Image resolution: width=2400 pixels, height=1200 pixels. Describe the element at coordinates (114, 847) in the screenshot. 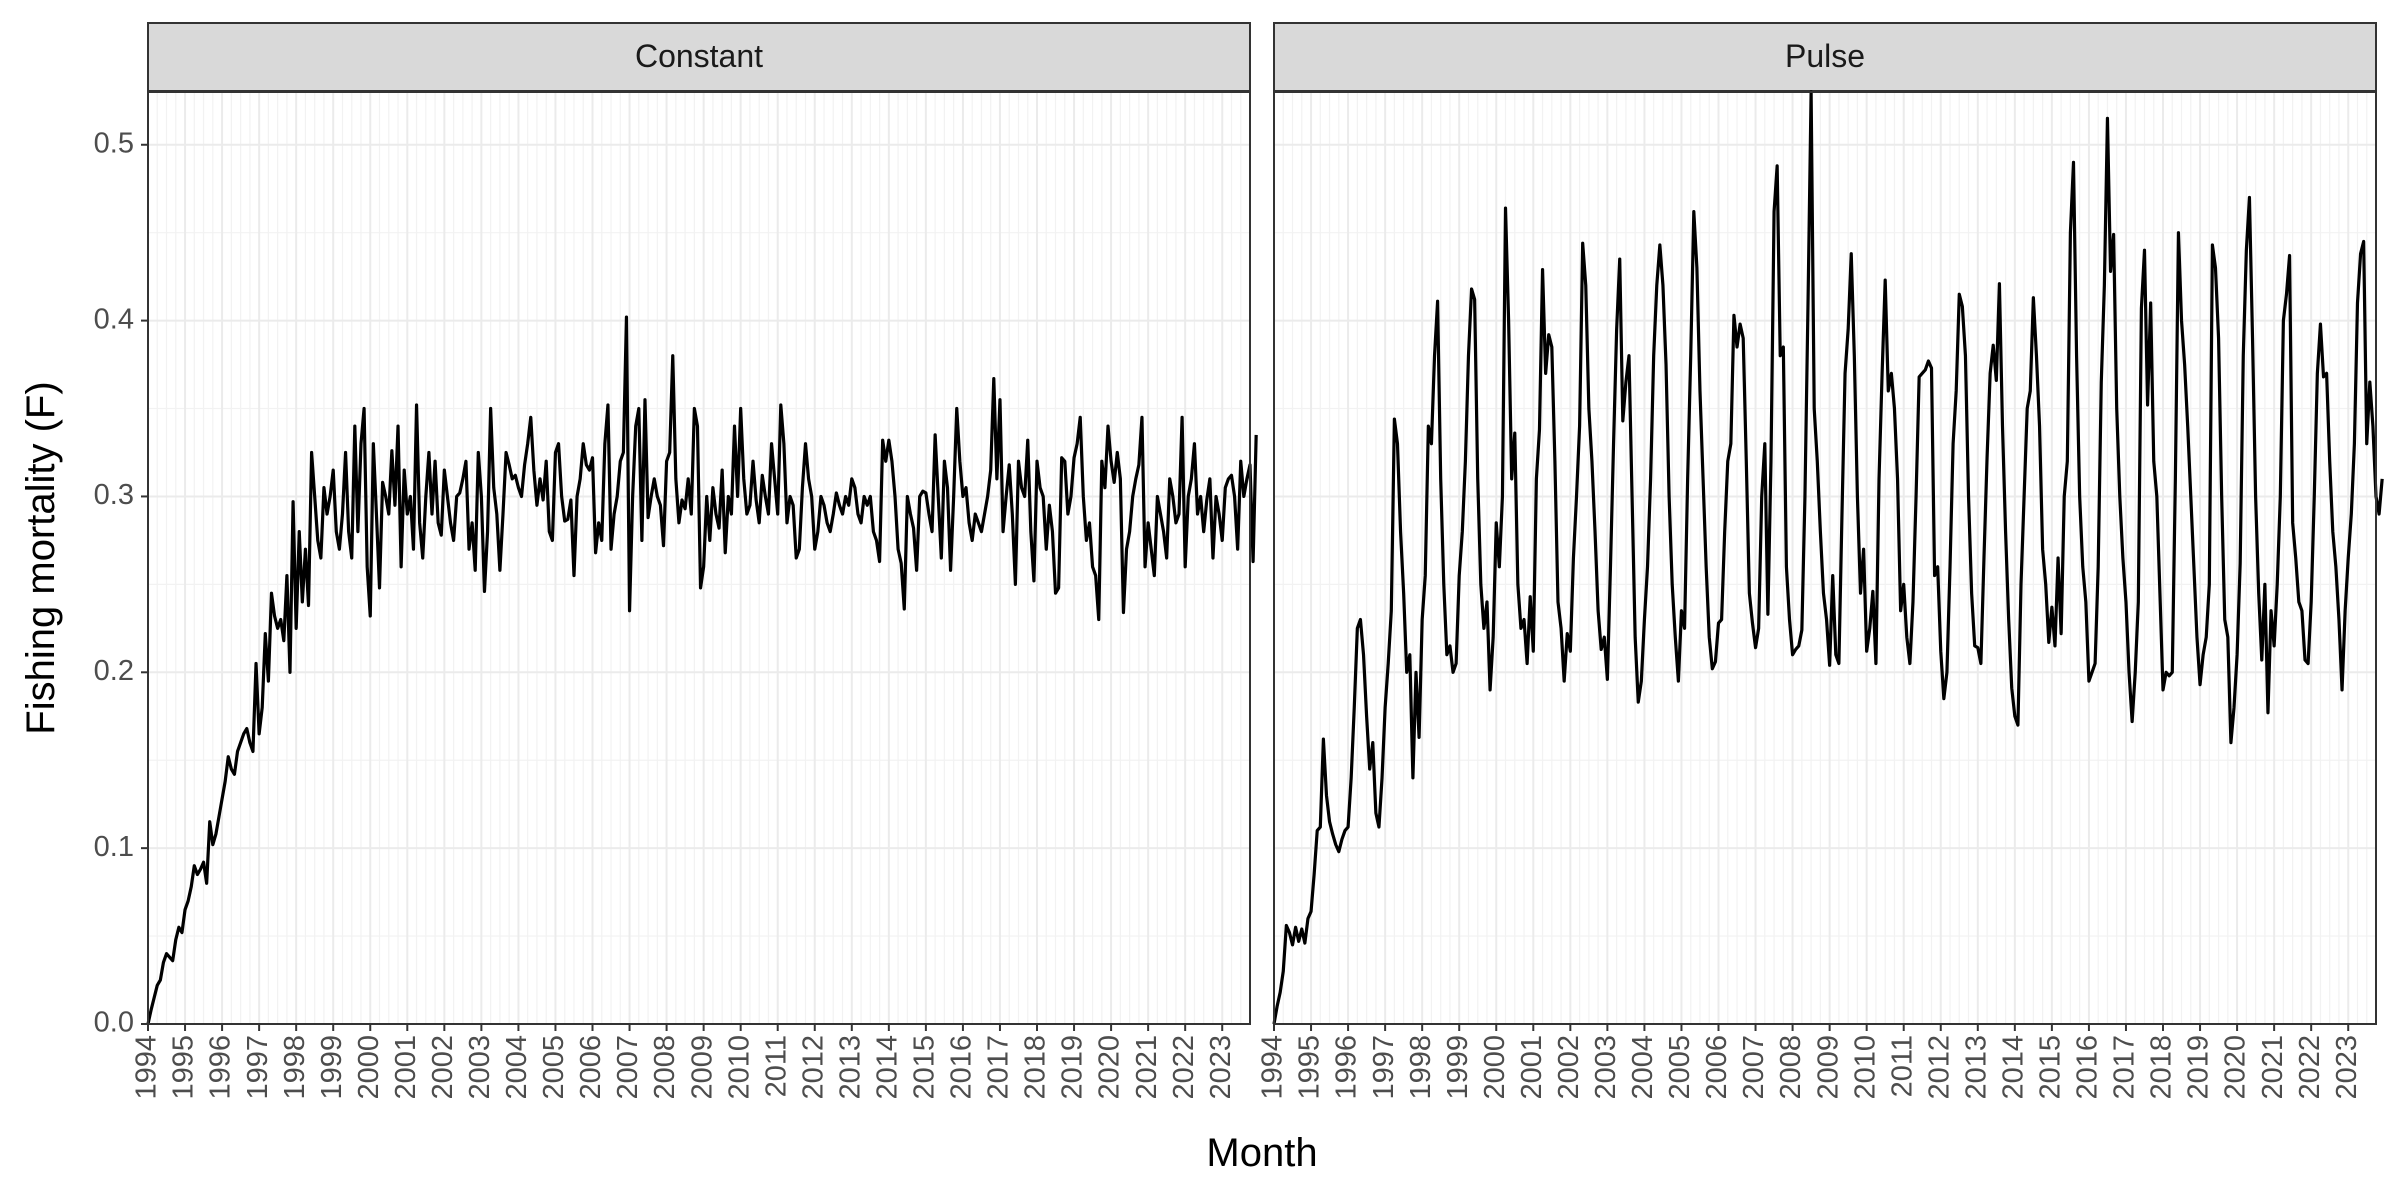

I see `y-tick-label: 0.1` at that location.